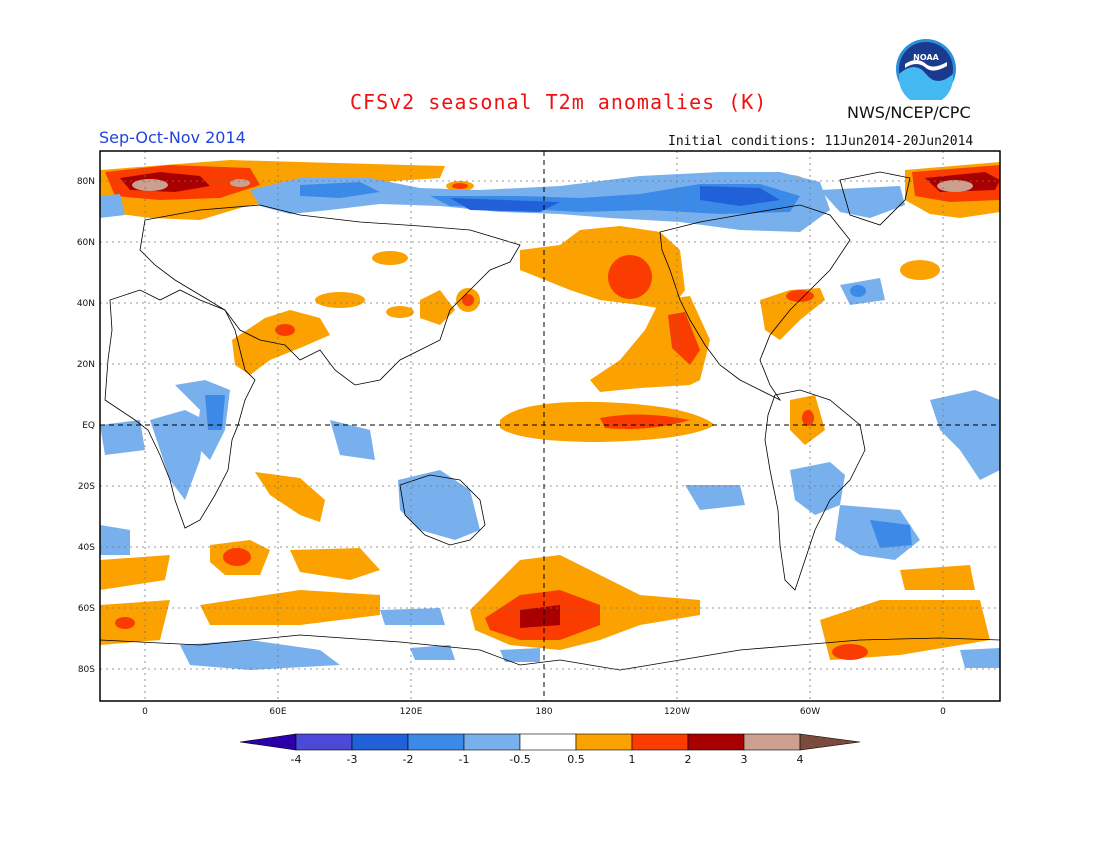  What do you see at coordinates (650, 344) in the screenshot?
I see `northeast-pacific-warm-anomaly` at bounding box center [650, 344].